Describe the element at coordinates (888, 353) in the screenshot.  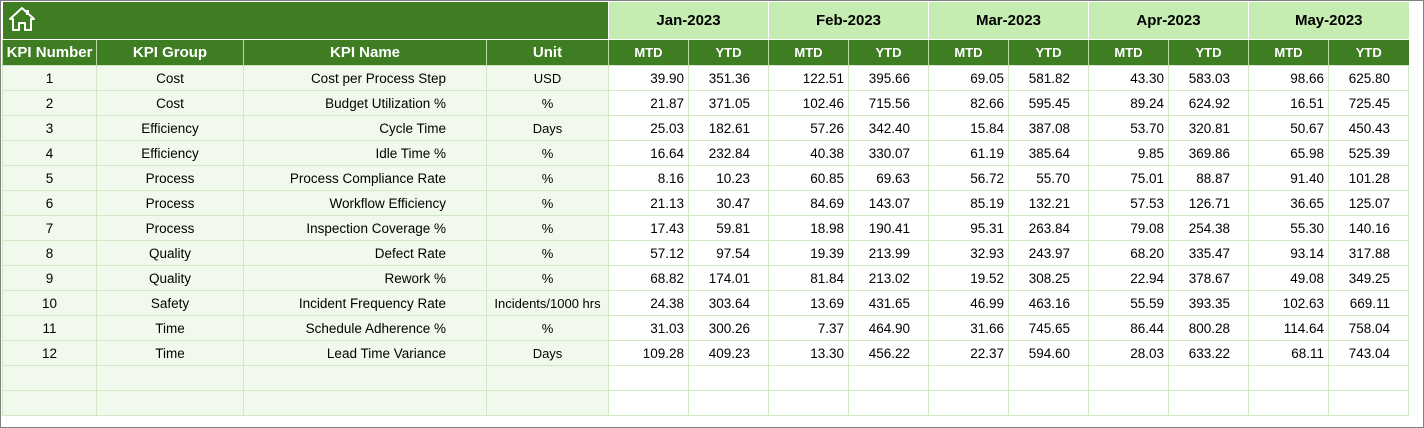
I see `ytd-value-cell: 456.22` at that location.